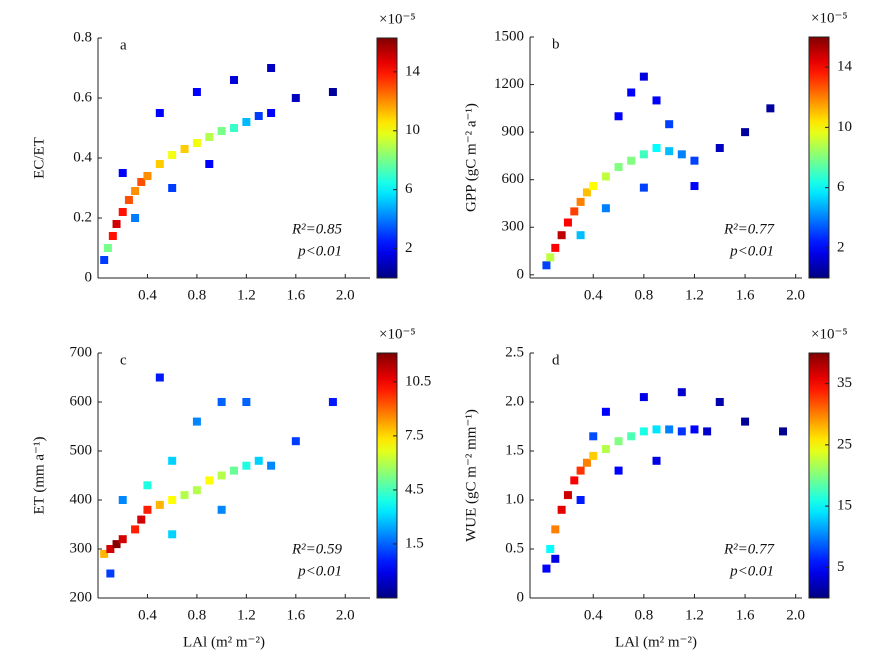  I want to click on colorbar-tick-label: 5, so click(841, 567).